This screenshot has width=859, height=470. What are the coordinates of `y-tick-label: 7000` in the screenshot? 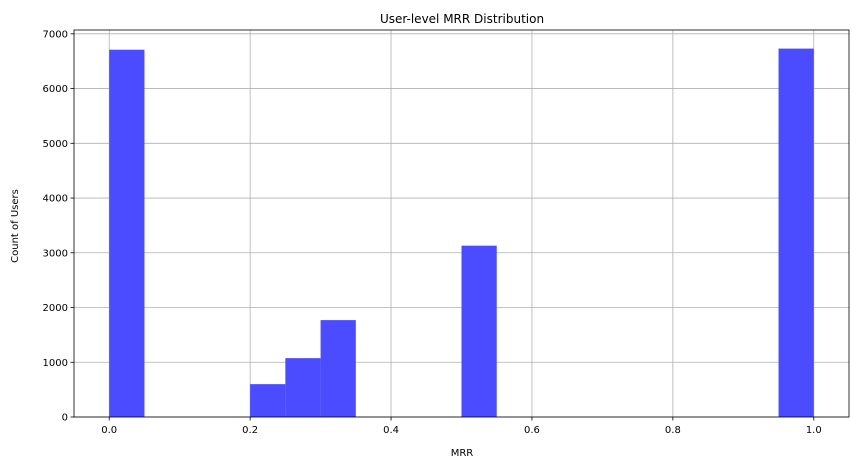 It's located at (55, 34).